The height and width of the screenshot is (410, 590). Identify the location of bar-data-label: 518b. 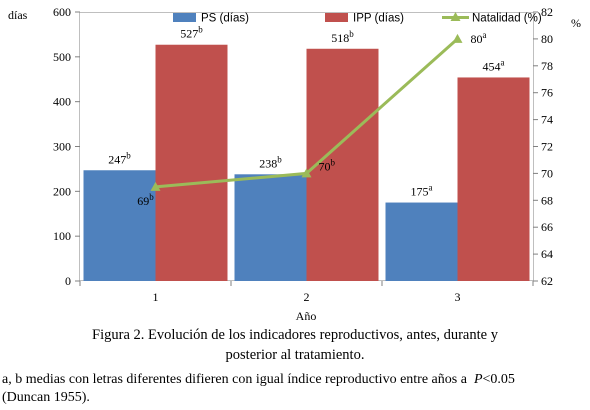
(342, 37).